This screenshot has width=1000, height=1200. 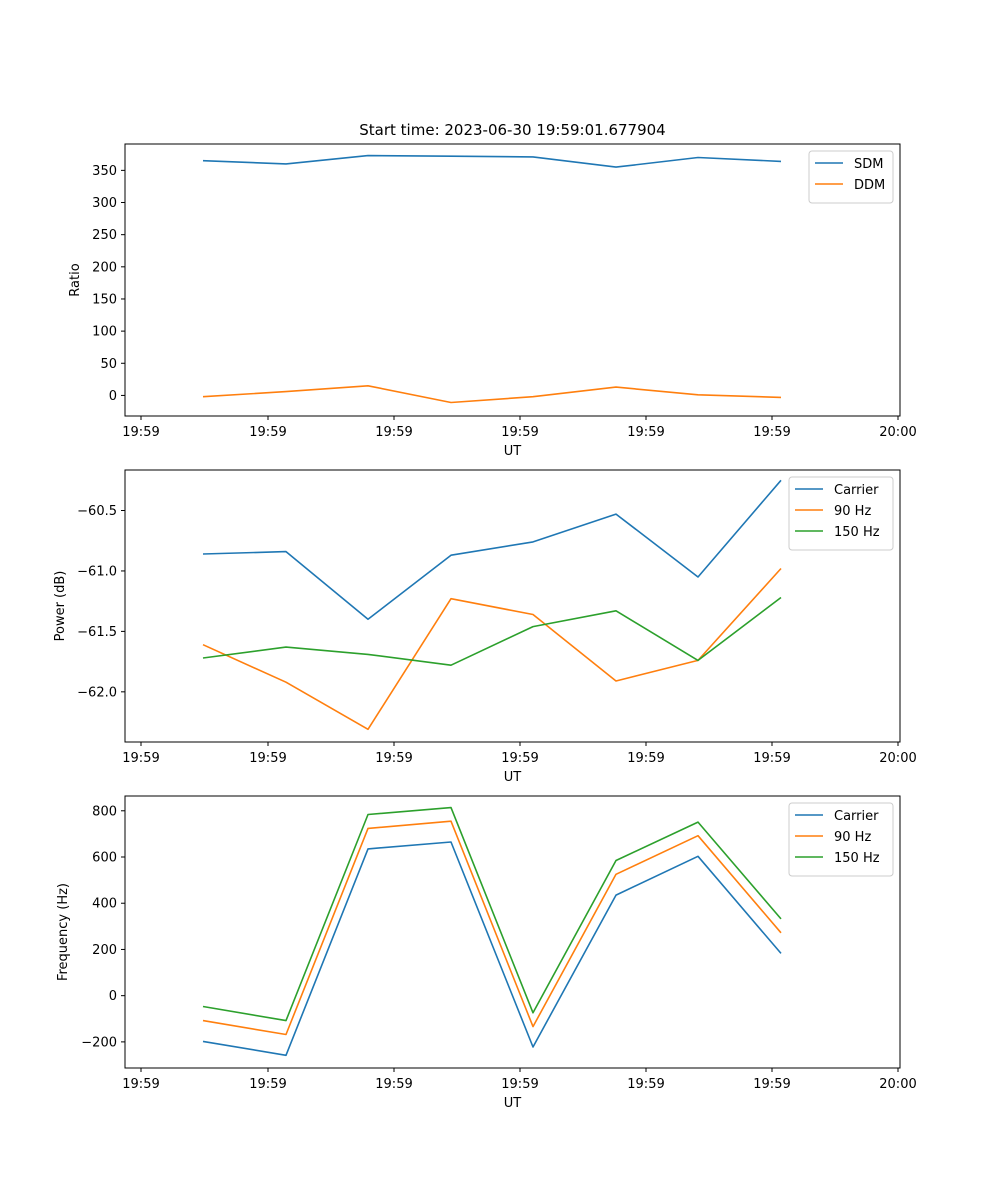 I want to click on legend-entry: DDM, so click(x=869, y=185).